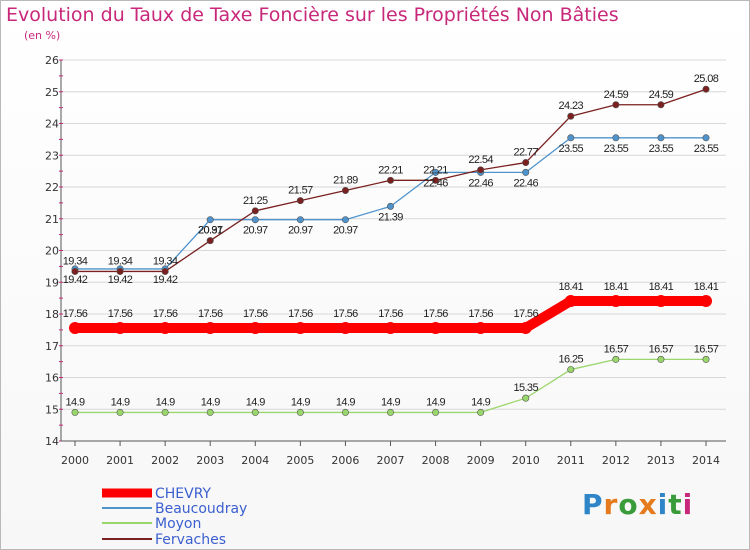 This screenshot has width=750, height=550. I want to click on y-tick-label: 20, so click(52, 251).